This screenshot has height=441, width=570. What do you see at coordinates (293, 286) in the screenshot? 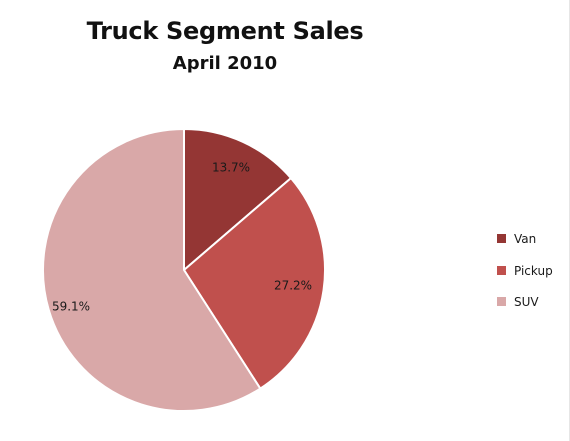
I see `data-label-pickup: 27.2%` at bounding box center [293, 286].